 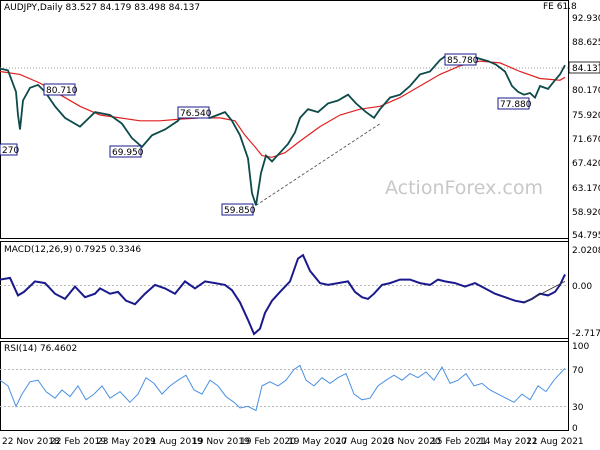 What do you see at coordinates (463, 61) in the screenshot?
I see `annotation-label: 85.780` at bounding box center [463, 61].